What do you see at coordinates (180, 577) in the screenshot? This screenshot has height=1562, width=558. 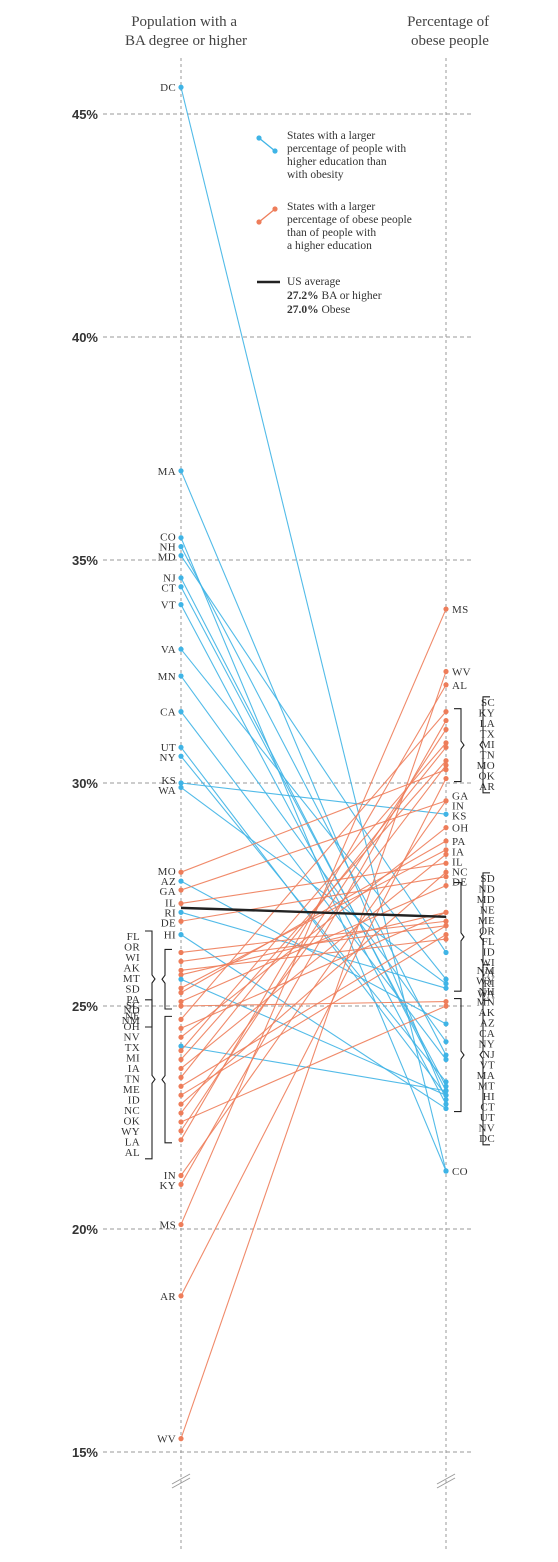 I see `dot-left-nj` at bounding box center [180, 577].